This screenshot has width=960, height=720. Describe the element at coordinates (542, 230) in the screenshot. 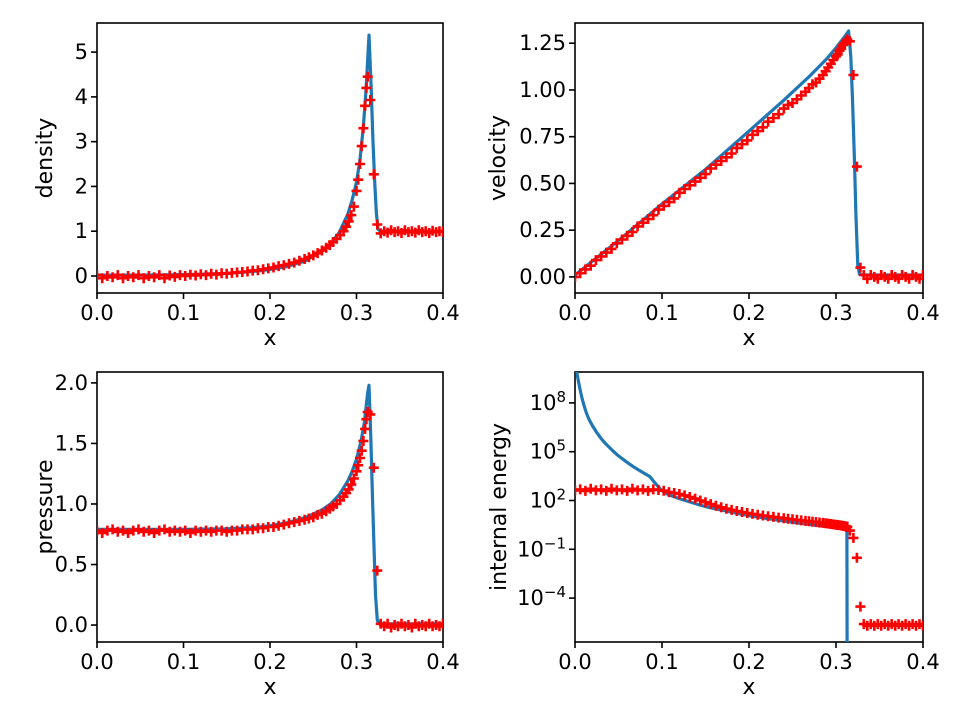

I see `y-tick-label: 0.25` at that location.